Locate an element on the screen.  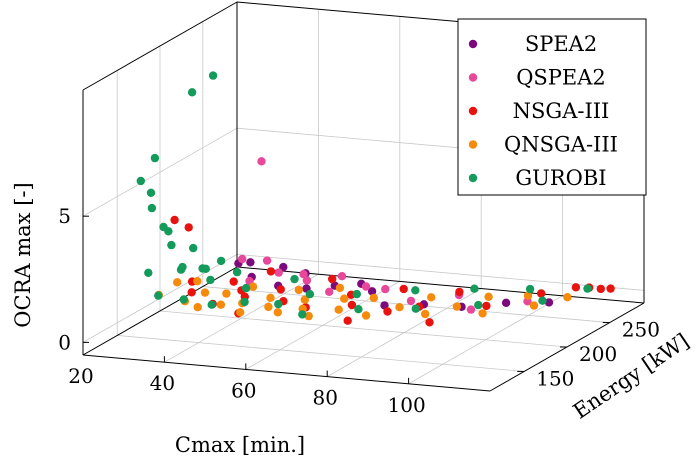
x-tick-label: 20 is located at coordinates (80, 376).